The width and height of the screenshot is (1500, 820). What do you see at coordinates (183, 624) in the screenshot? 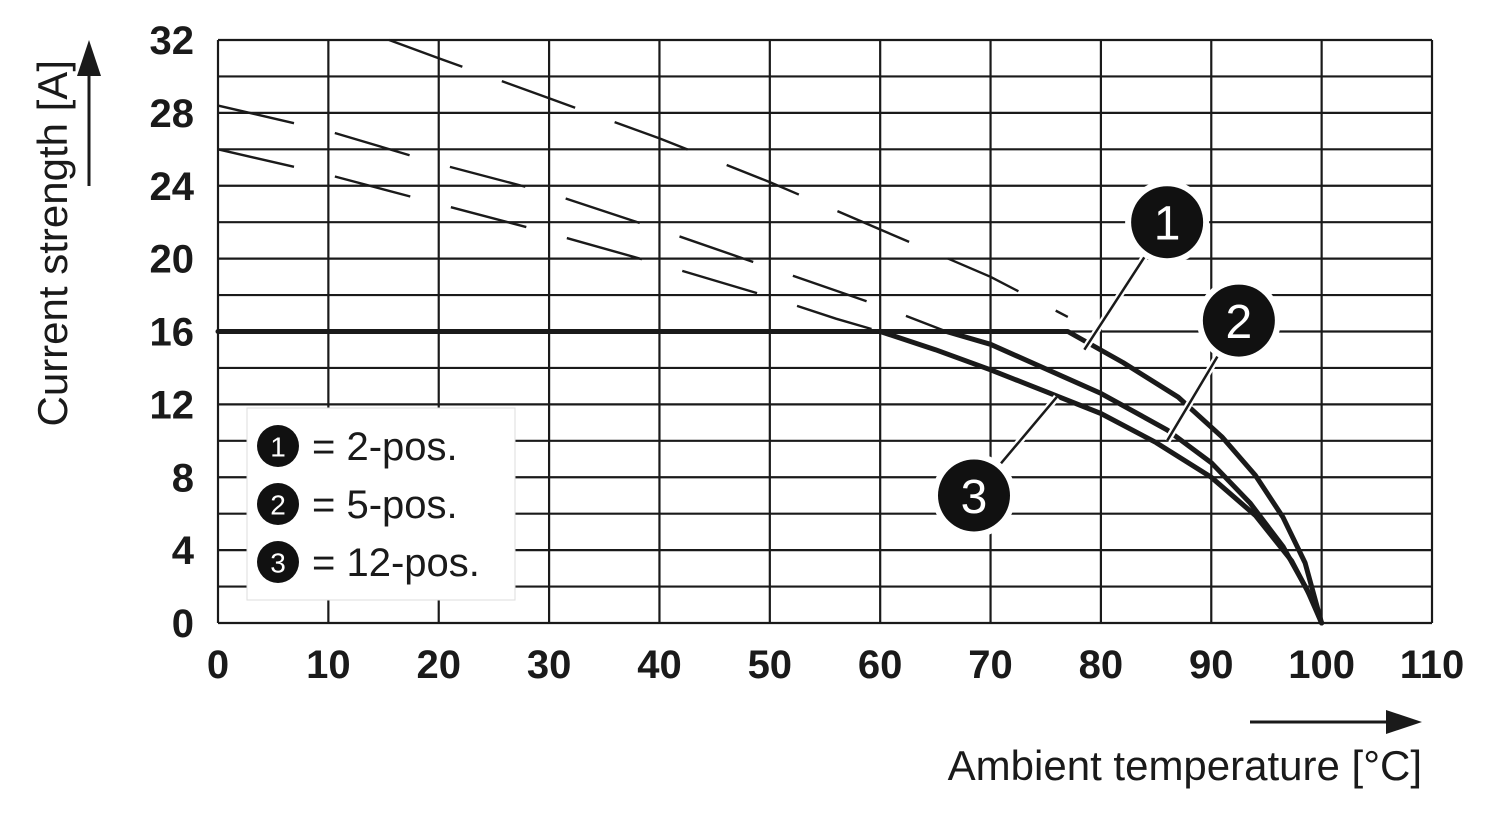
I see `y-tick-label: 0` at bounding box center [183, 624].